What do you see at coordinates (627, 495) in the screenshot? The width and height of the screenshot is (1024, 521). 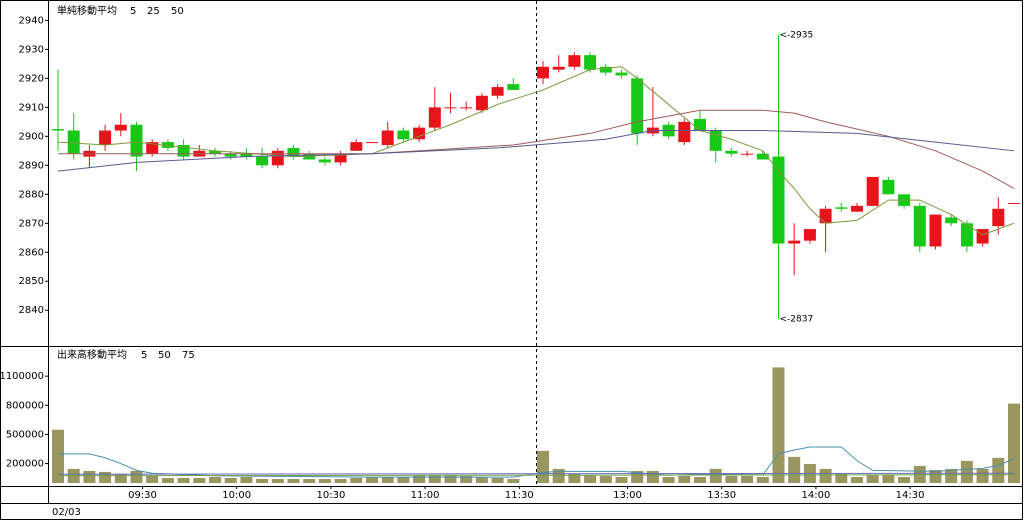 I see `x-tick-label: 13:00` at bounding box center [627, 495].